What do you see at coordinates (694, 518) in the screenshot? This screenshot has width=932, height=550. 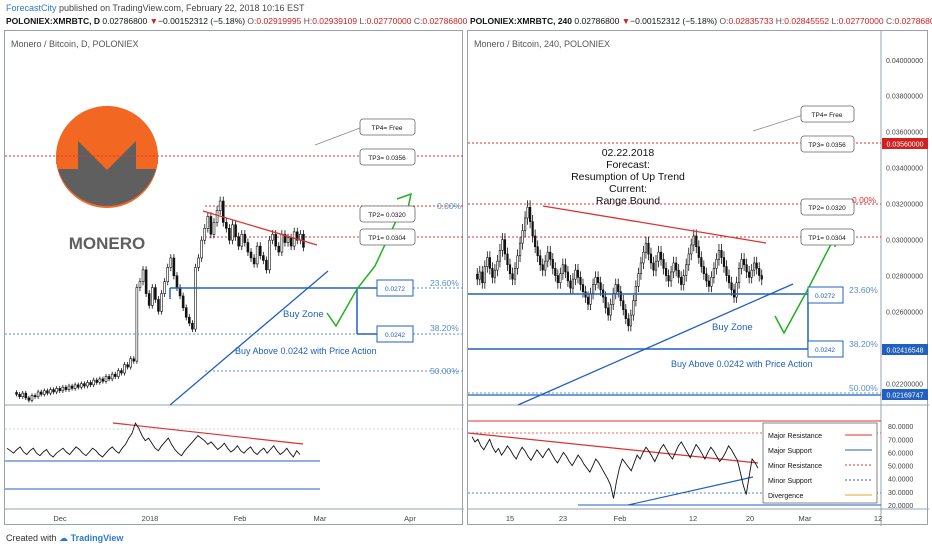 I see `right-x-axis: 15 23 Feb 12 20 Mar 12` at bounding box center [694, 518].